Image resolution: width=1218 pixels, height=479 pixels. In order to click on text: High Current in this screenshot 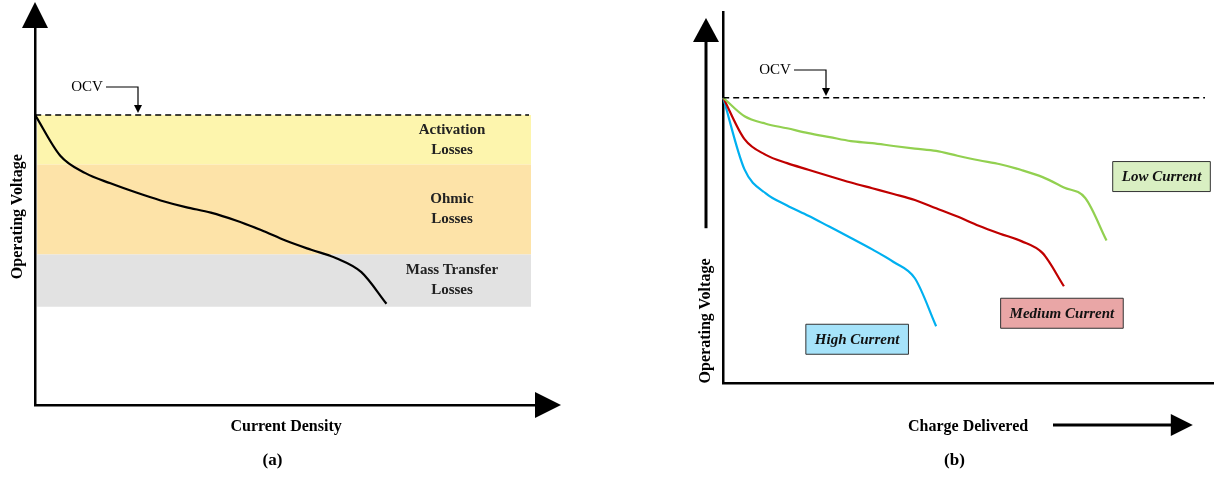, I will do `click(857, 339)`.